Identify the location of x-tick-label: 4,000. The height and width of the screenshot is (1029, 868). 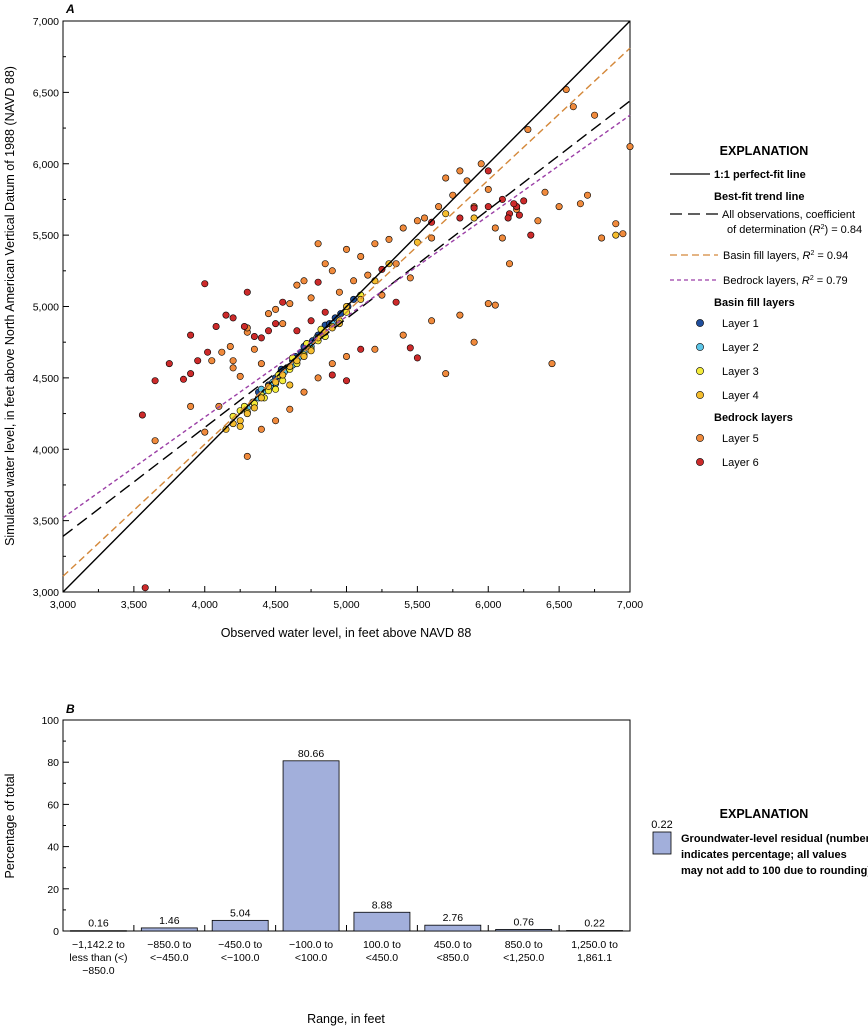
(205, 605).